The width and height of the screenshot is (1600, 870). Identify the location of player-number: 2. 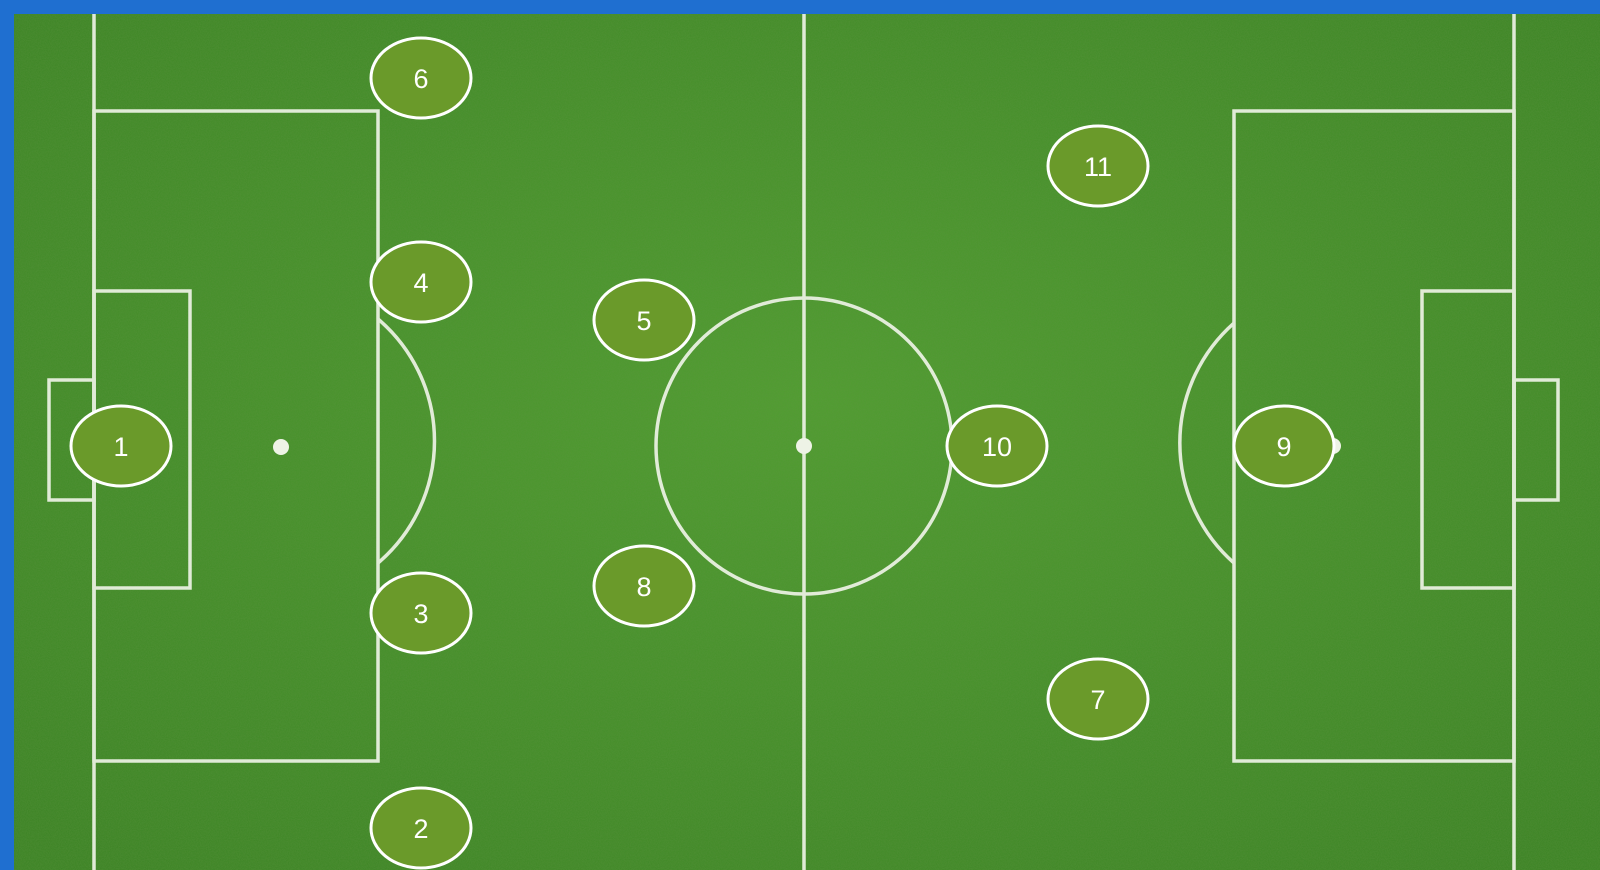
(420, 829).